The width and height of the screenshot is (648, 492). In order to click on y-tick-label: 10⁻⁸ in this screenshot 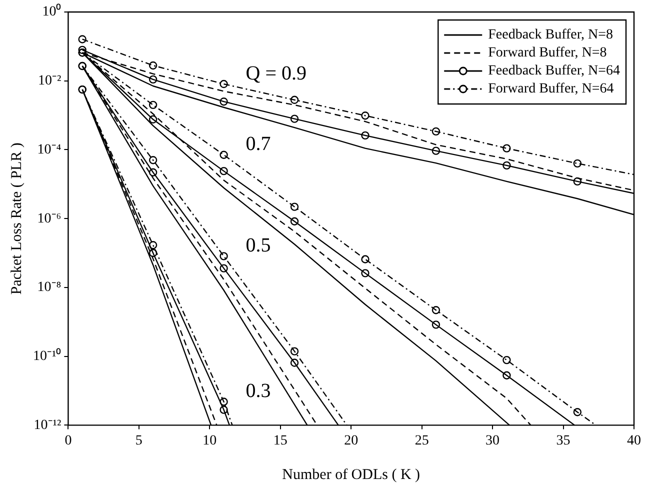, I will do `click(49, 288)`.